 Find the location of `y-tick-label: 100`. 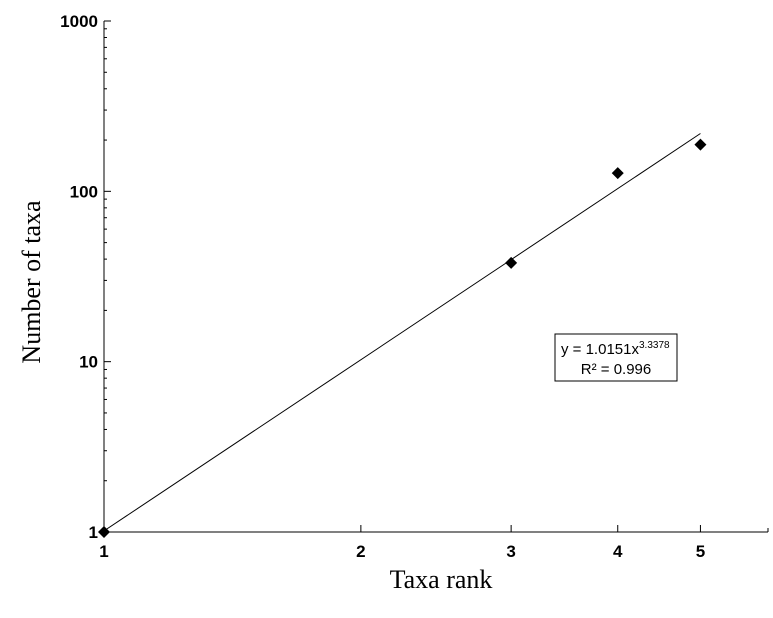

y-tick-label: 100 is located at coordinates (84, 191).